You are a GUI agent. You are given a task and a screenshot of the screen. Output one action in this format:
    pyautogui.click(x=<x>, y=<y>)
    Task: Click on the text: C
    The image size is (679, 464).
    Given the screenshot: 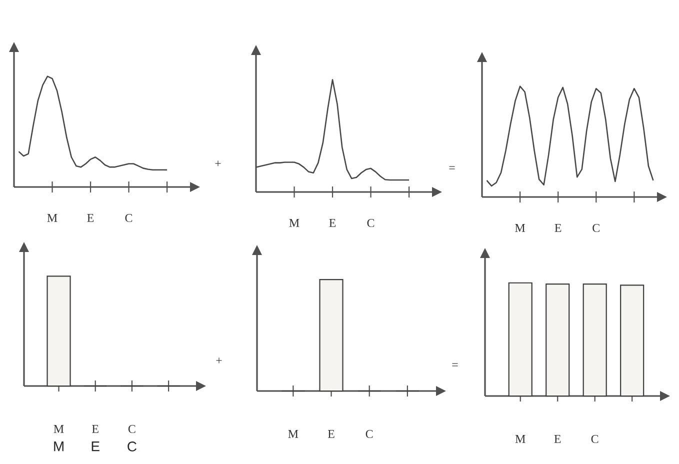 What is the action you would take?
    pyautogui.click(x=132, y=447)
    